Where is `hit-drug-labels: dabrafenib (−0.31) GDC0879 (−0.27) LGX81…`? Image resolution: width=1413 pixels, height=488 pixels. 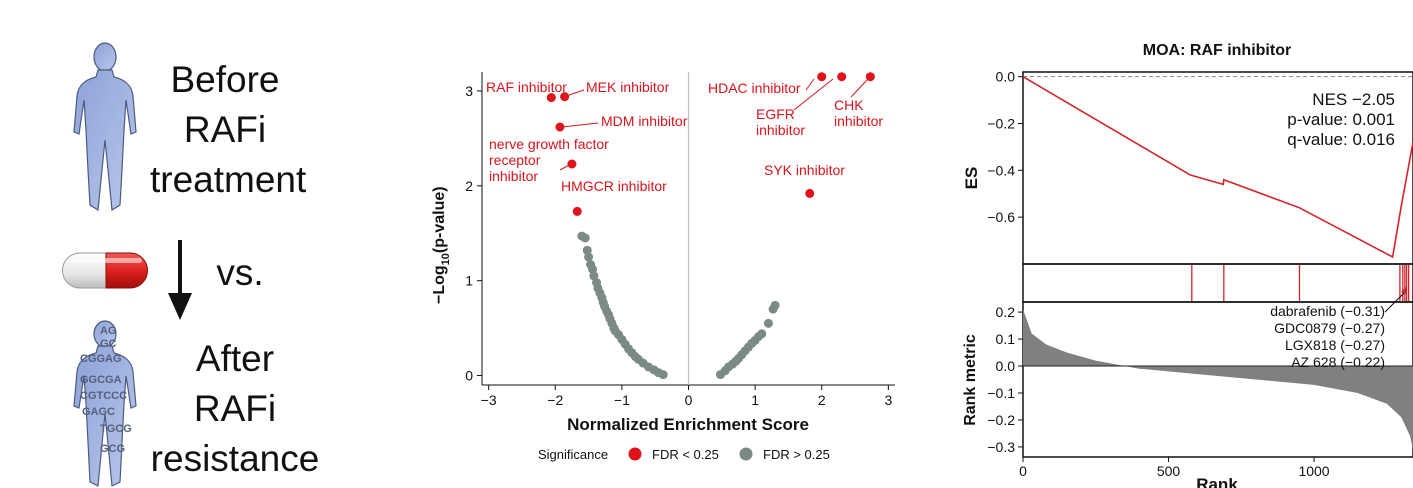 hit-drug-labels: dabrafenib (−0.31) GDC0879 (−0.27) LGX81… is located at coordinates (1338, 328).